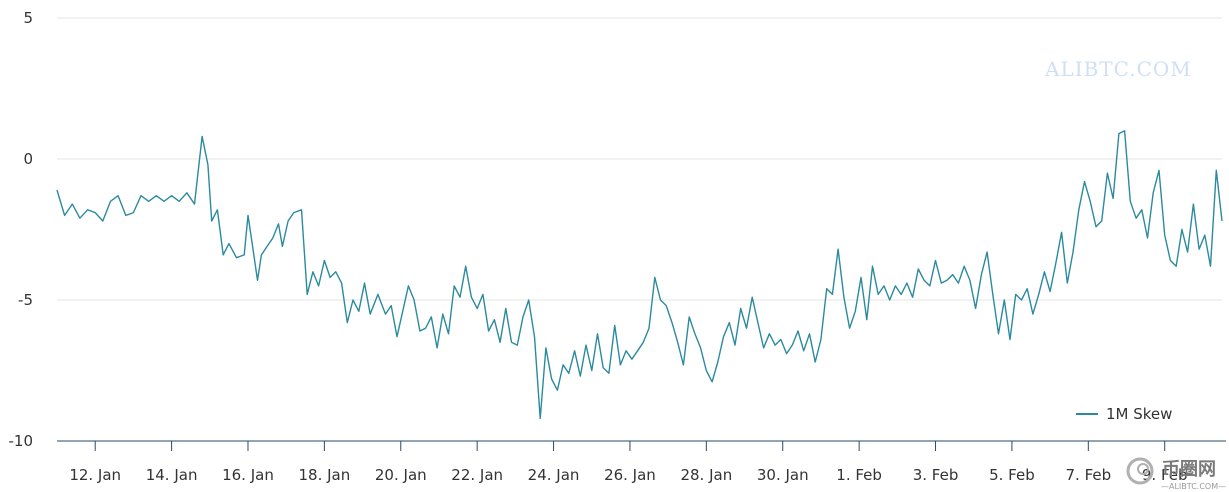  I want to click on watermark-text: ALIBTC.COM, so click(1118, 69).